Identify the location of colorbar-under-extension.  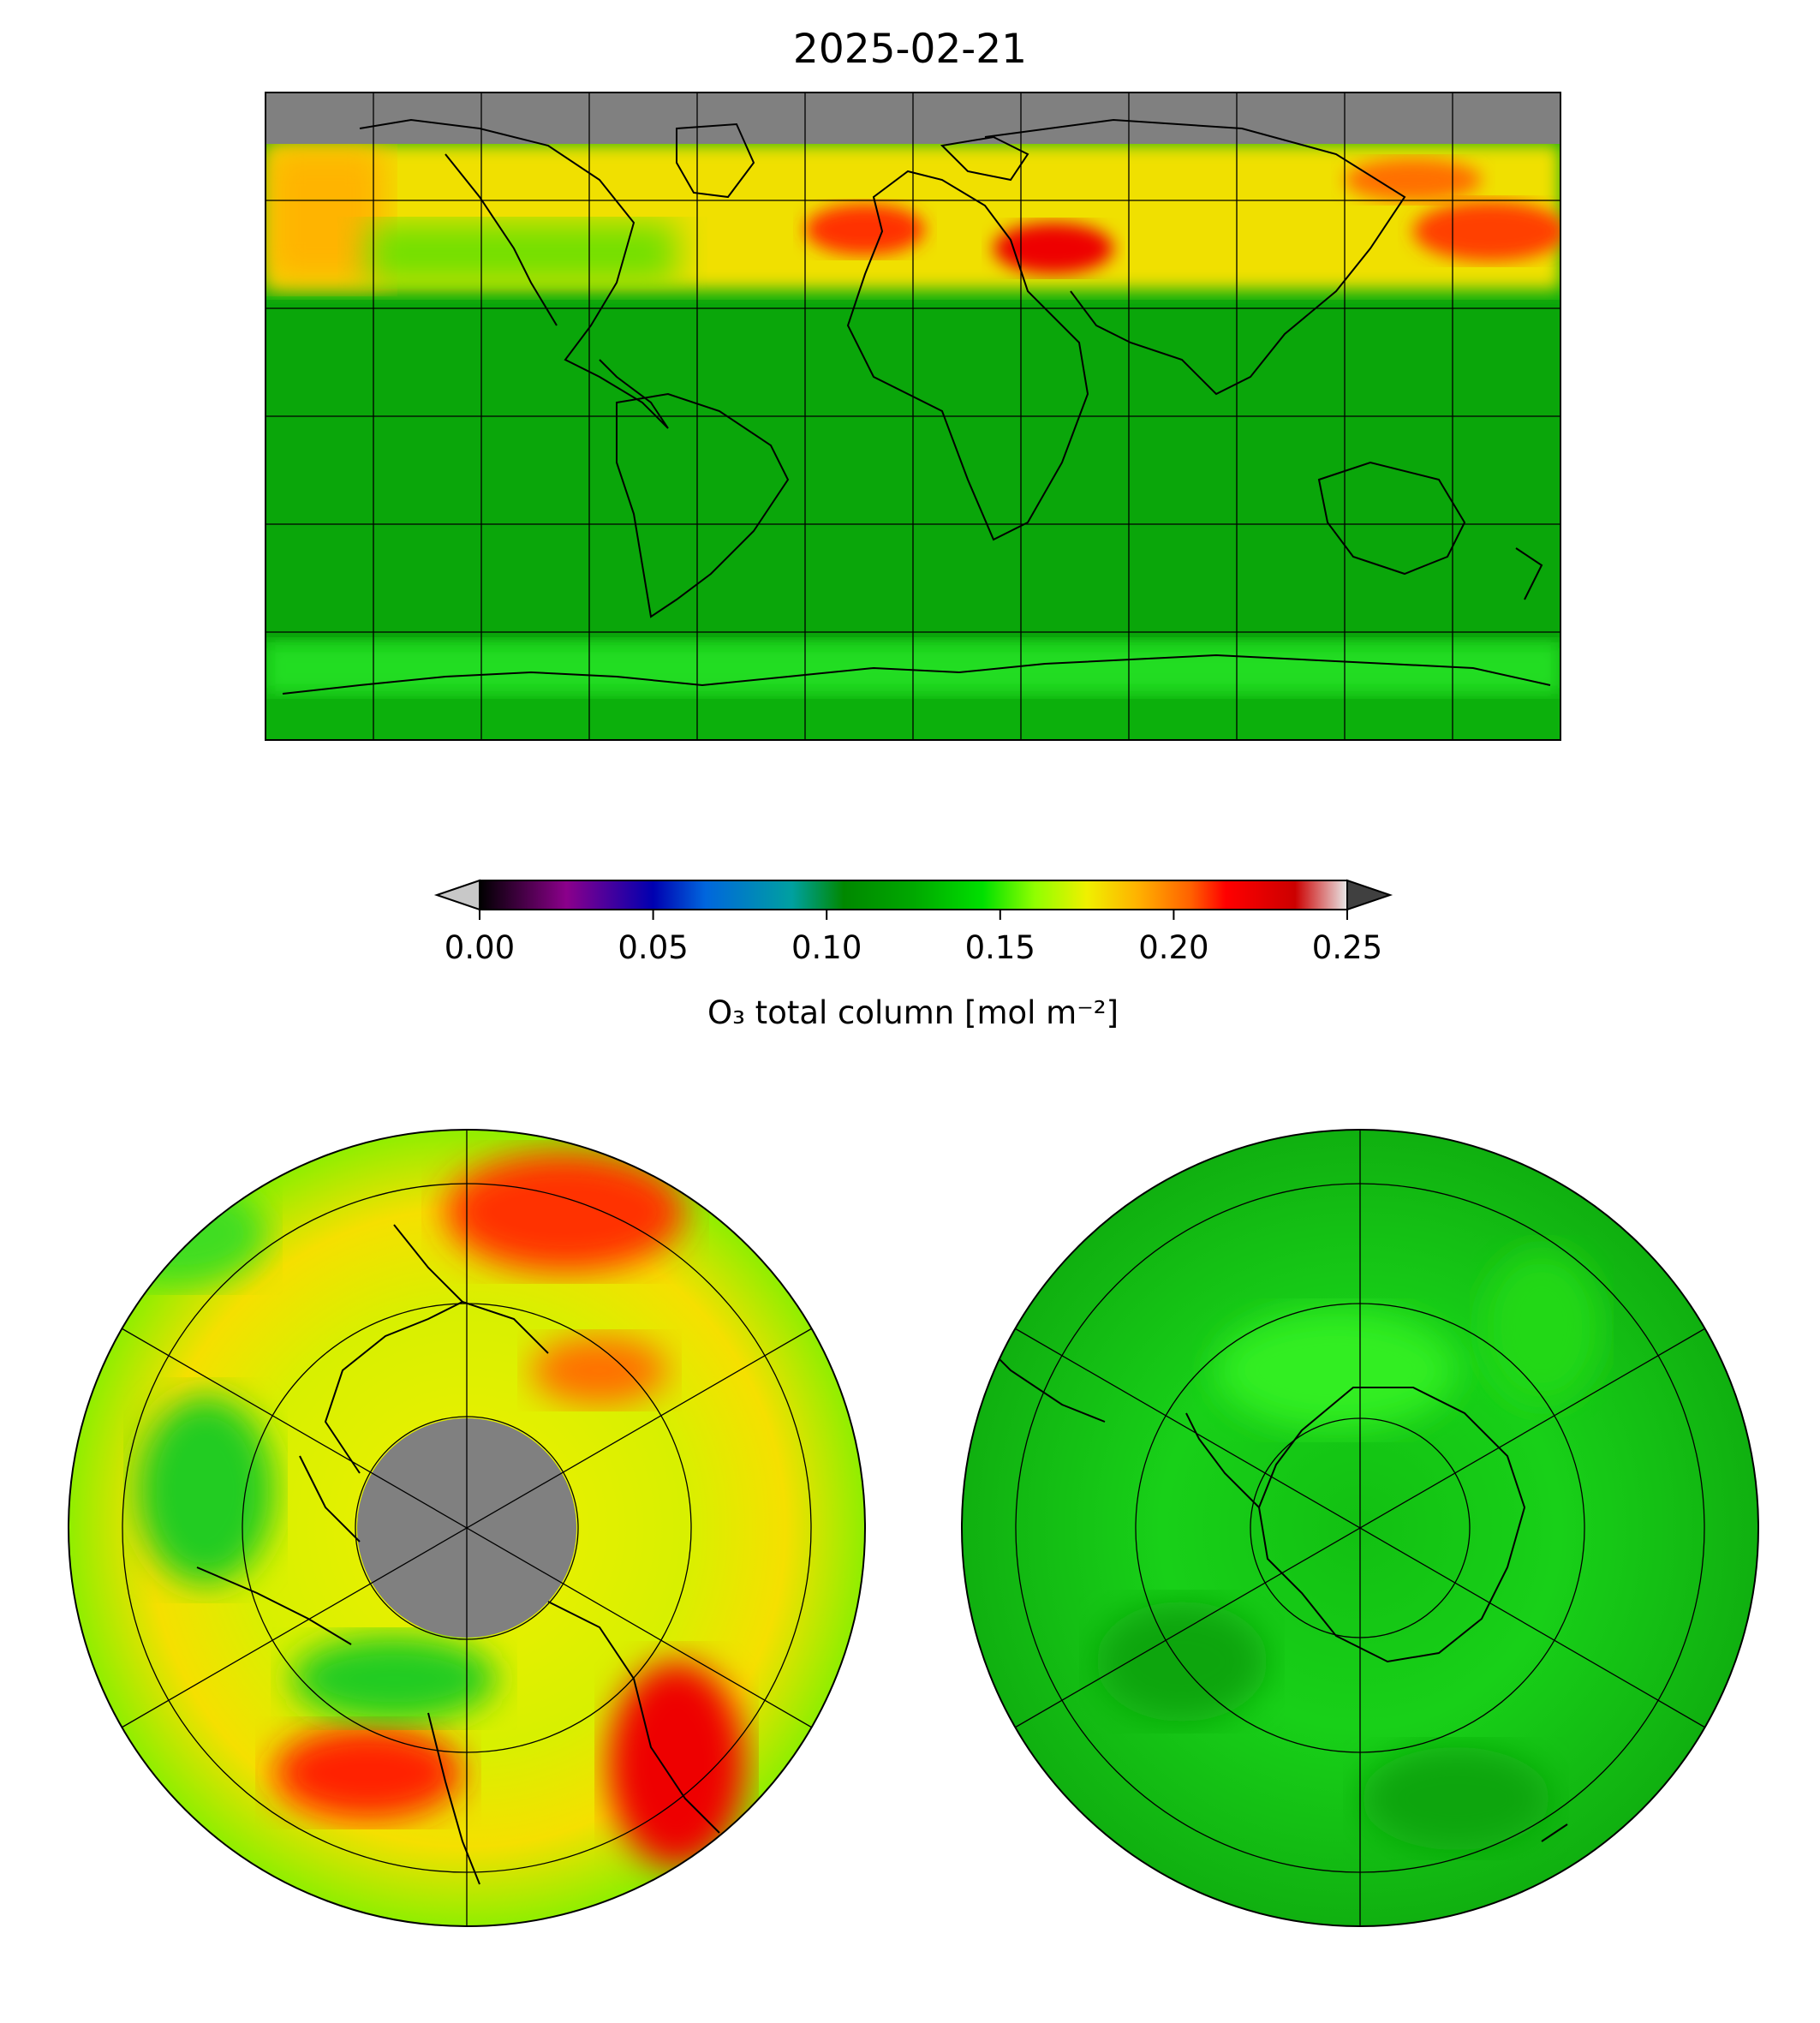
(456, 895).